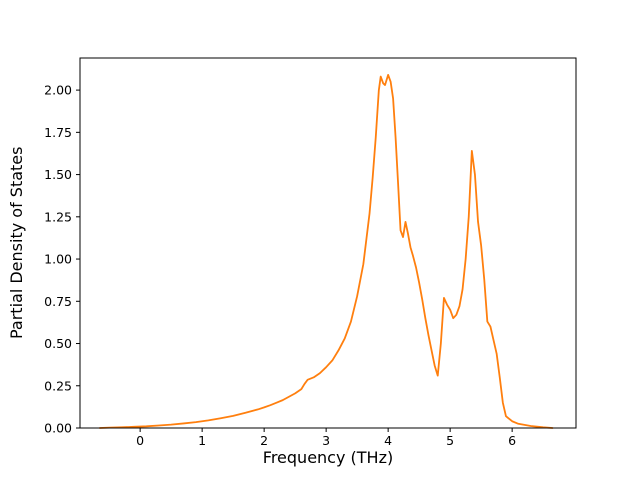 The image size is (640, 480). Describe the element at coordinates (16, 243) in the screenshot. I see `y-axis-label: Partial Density of States` at that location.